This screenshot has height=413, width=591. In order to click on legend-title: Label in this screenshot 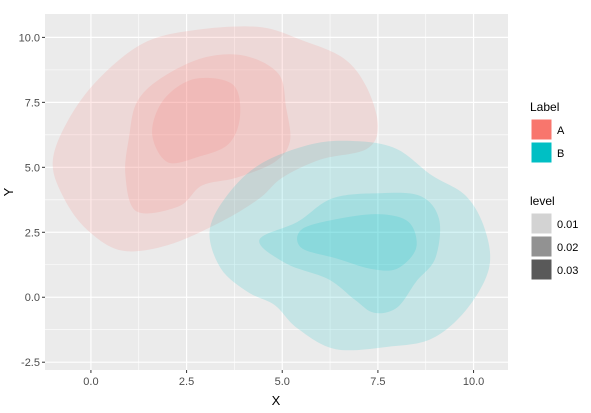, I will do `click(544, 107)`.